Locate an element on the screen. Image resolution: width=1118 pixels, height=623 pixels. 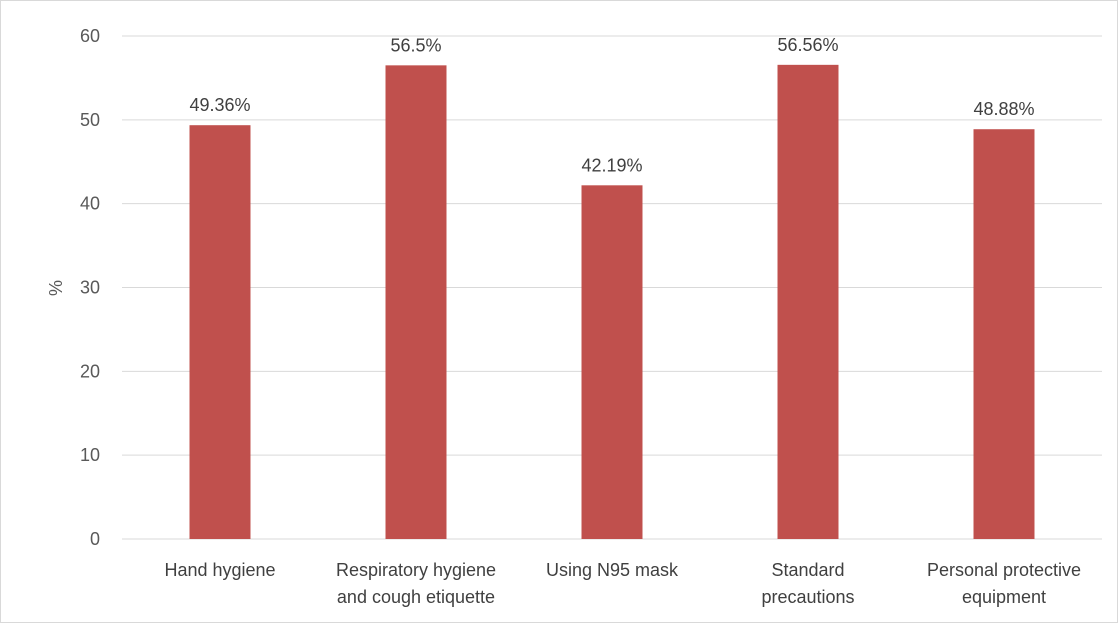
data-label: 42.19% is located at coordinates (611, 165).